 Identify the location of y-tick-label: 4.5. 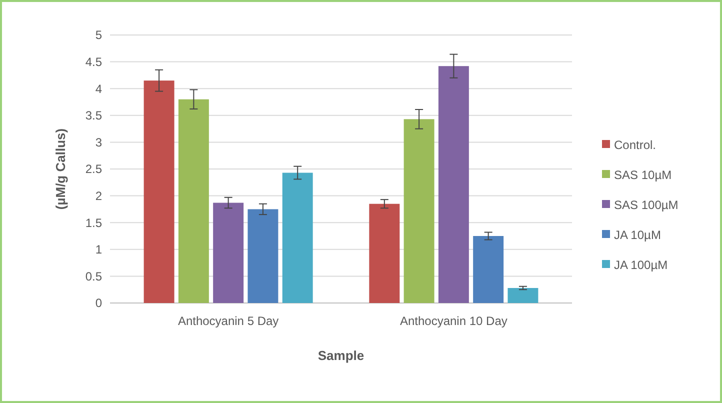
(93, 62).